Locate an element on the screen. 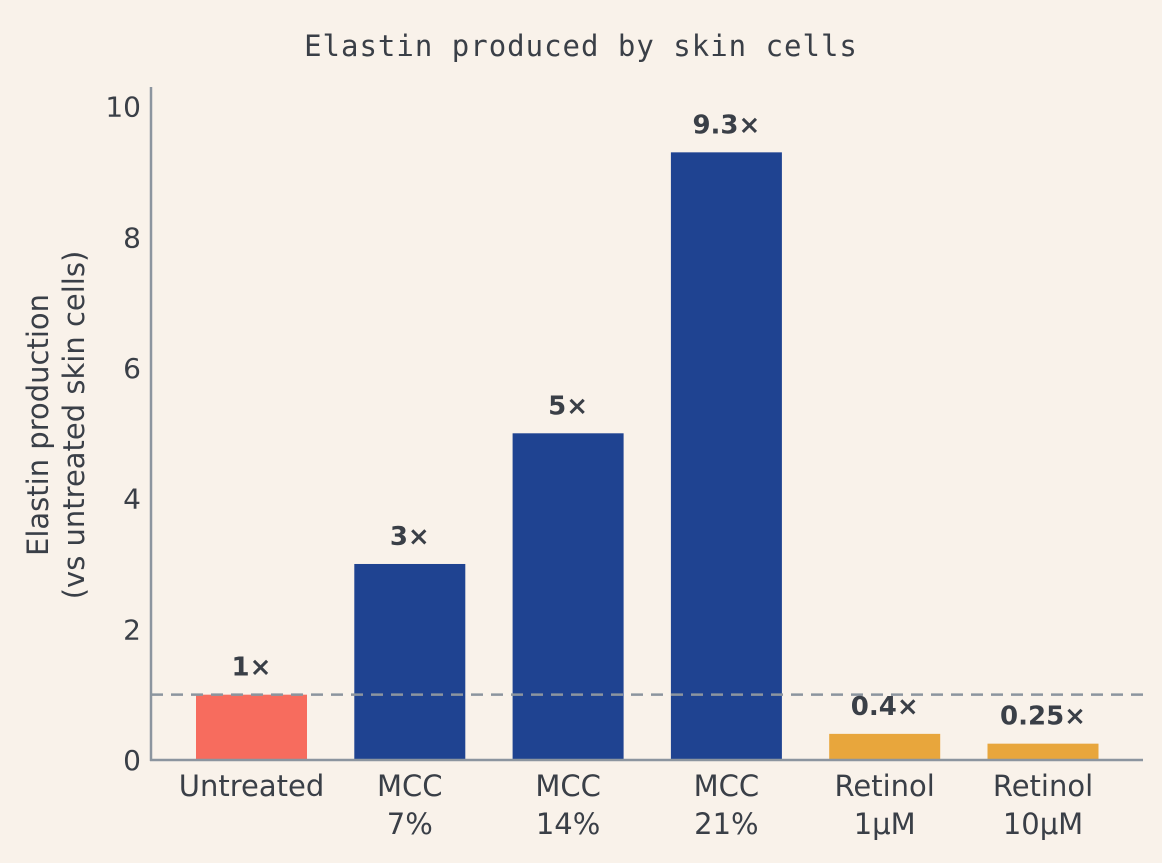 This screenshot has height=863, width=1162. x-tick-label: 7% is located at coordinates (410, 824).